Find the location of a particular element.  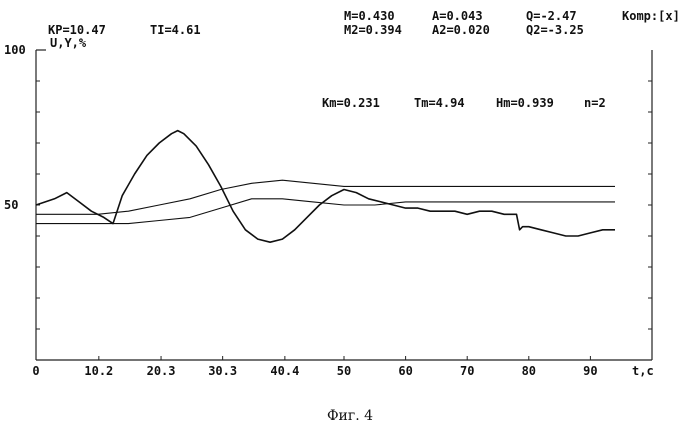

ti-readout: TI=4.61 is located at coordinates (175, 30).